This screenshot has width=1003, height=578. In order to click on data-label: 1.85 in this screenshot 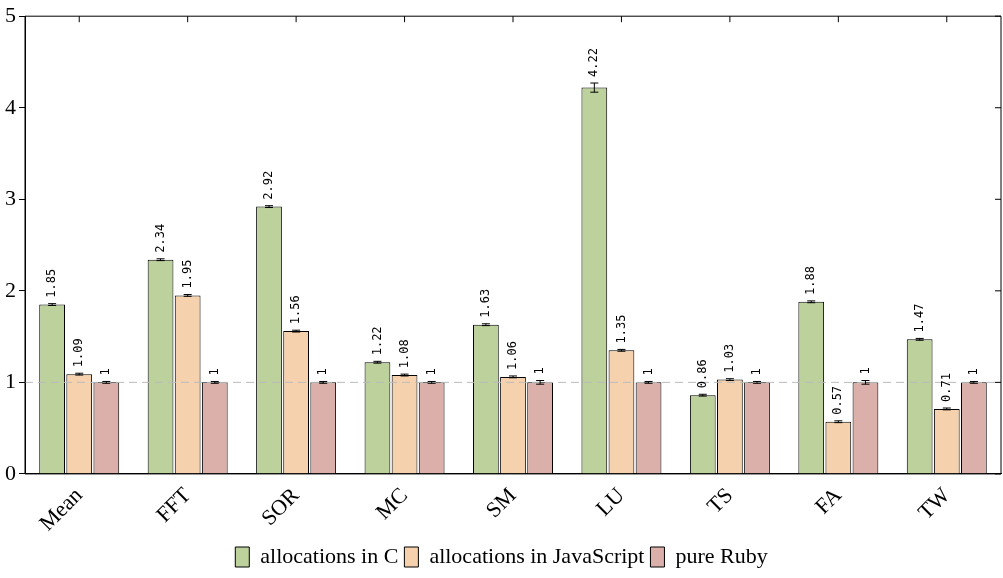, I will do `click(51, 283)`.